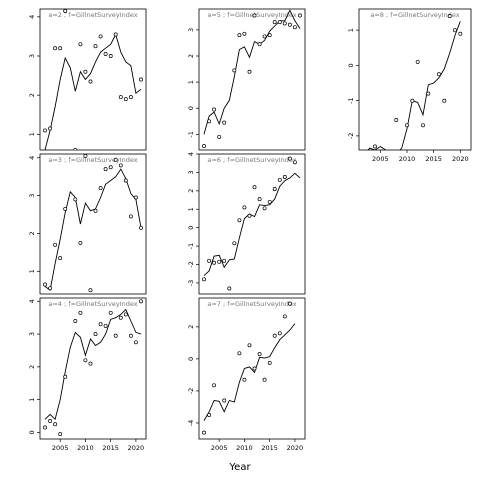  What do you see at coordinates (191, 283) in the screenshot?
I see `y-tick-label: -3` at bounding box center [191, 283].